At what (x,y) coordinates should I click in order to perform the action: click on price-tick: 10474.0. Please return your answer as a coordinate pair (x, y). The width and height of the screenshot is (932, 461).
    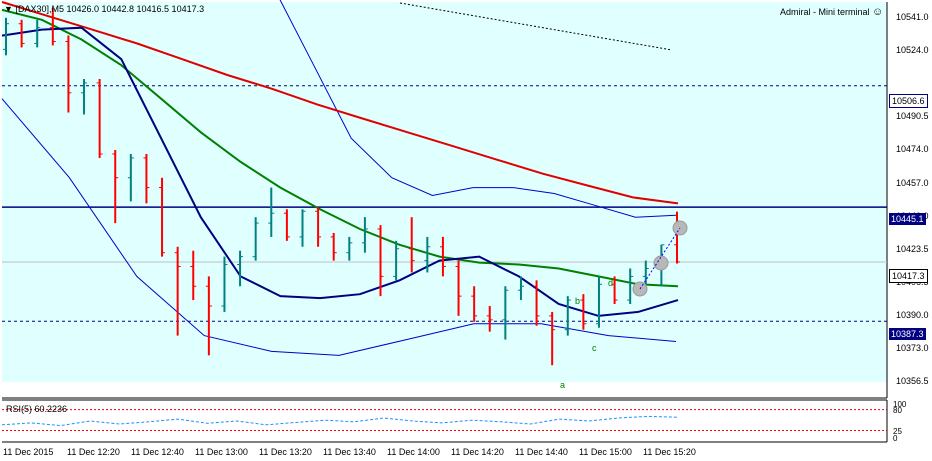
    Looking at the image, I should click on (912, 149).